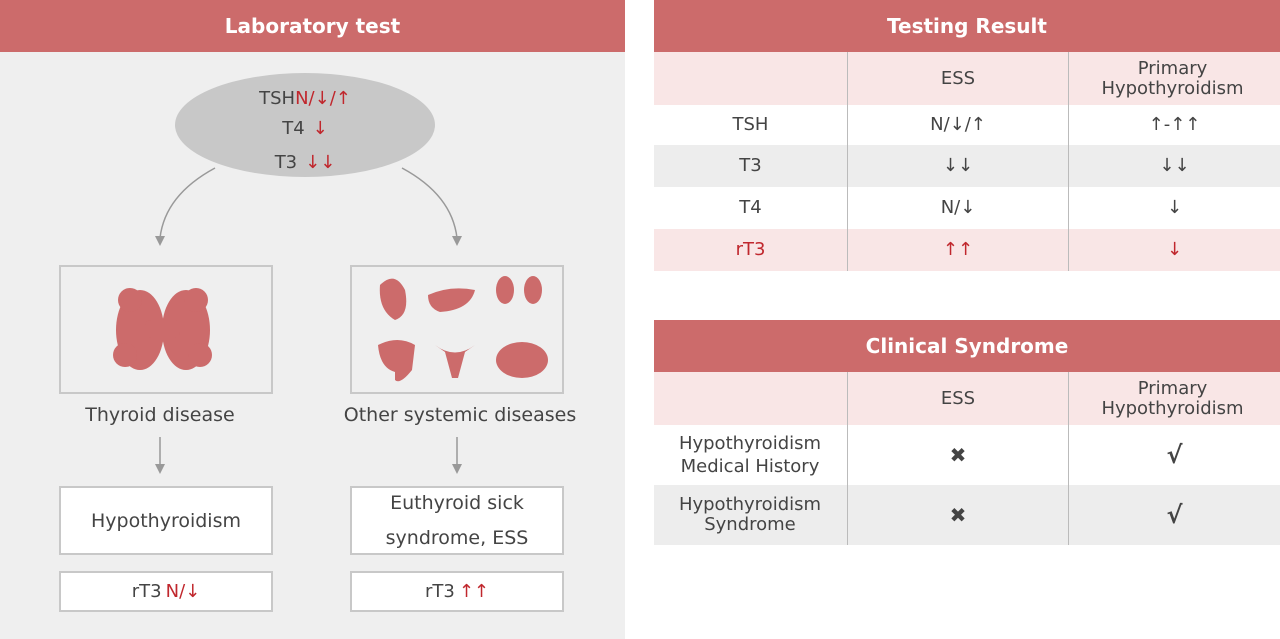  What do you see at coordinates (750, 249) in the screenshot?
I see `cell: rT3` at bounding box center [750, 249].